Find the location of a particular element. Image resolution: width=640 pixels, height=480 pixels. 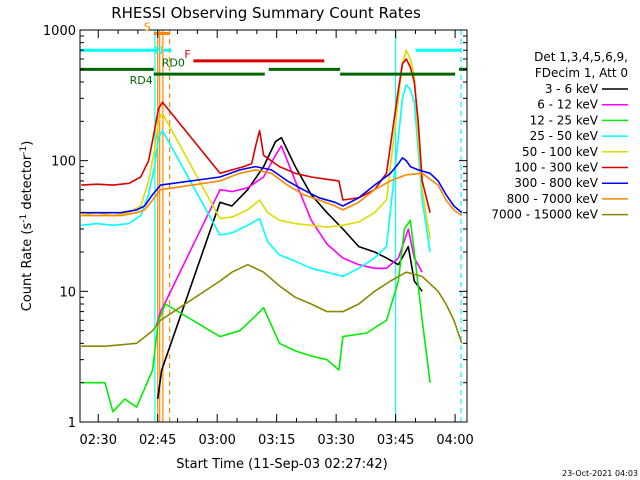

legend-label-100-300-kev: 100 - 300 keV is located at coordinates (556, 168).